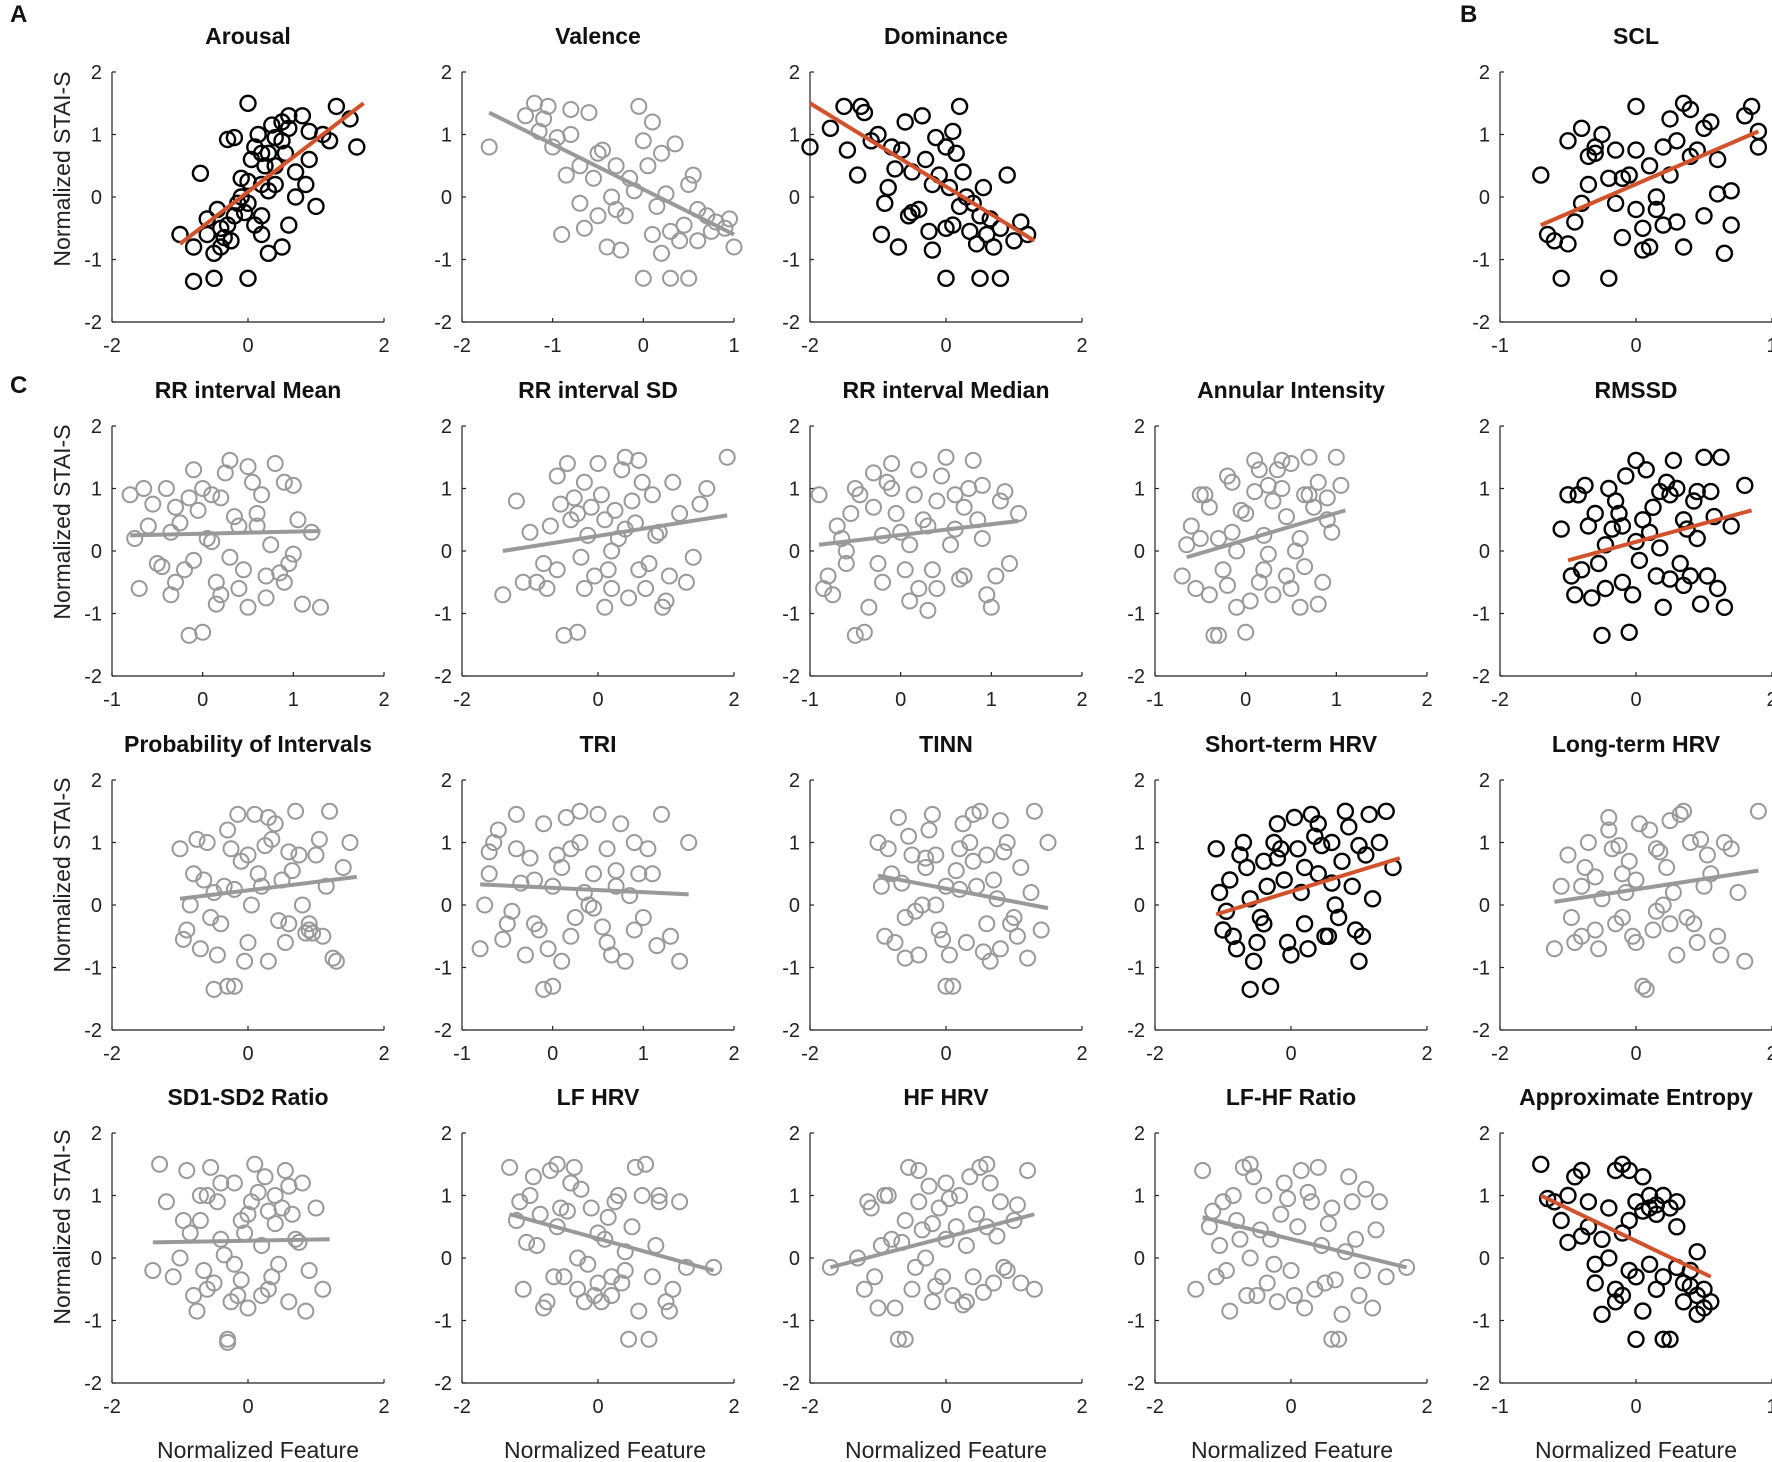 The width and height of the screenshot is (1772, 1462). I want to click on chart-probability-of-intervals-ytick-label: 2, so click(96, 781).